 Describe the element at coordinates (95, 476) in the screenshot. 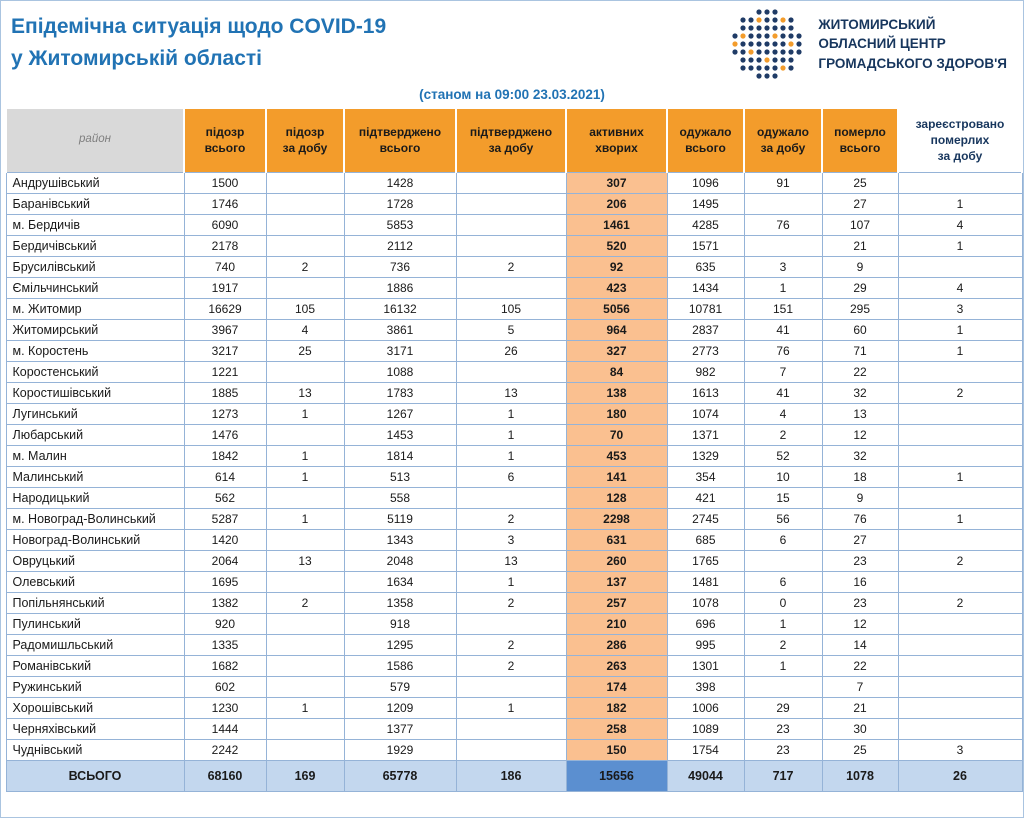

I see `district-cell: Малинський` at that location.